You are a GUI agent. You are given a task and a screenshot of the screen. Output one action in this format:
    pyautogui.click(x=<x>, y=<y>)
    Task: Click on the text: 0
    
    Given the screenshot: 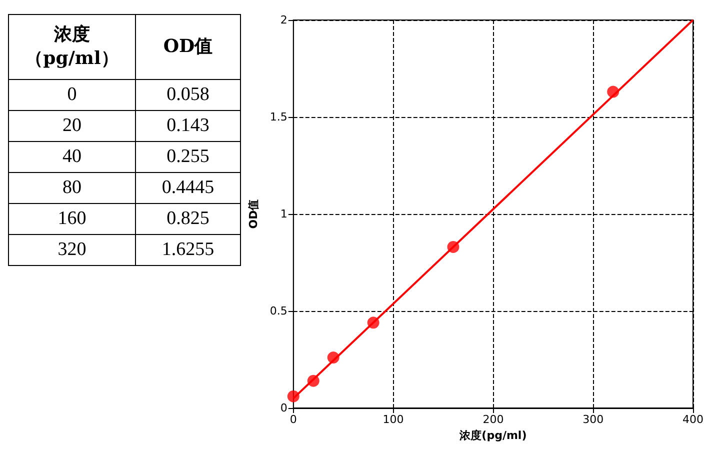 What is the action you would take?
    pyautogui.click(x=72, y=95)
    